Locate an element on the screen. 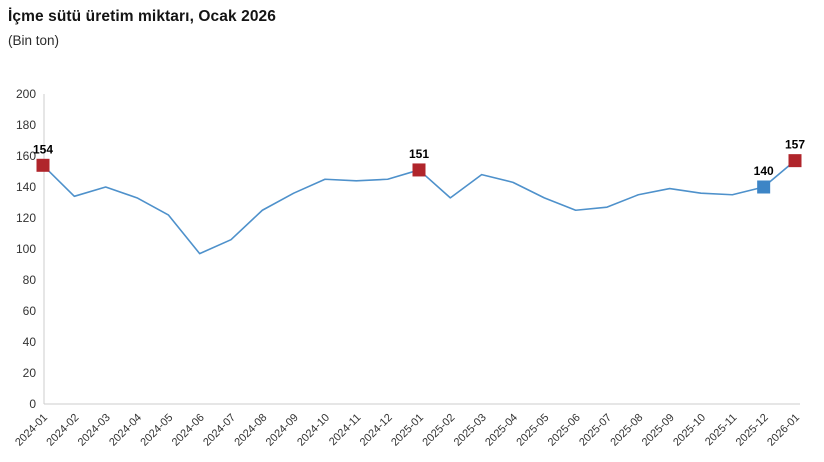 The width and height of the screenshot is (824, 462). x-axis-tick-label: 2024-05 is located at coordinates (156, 430).